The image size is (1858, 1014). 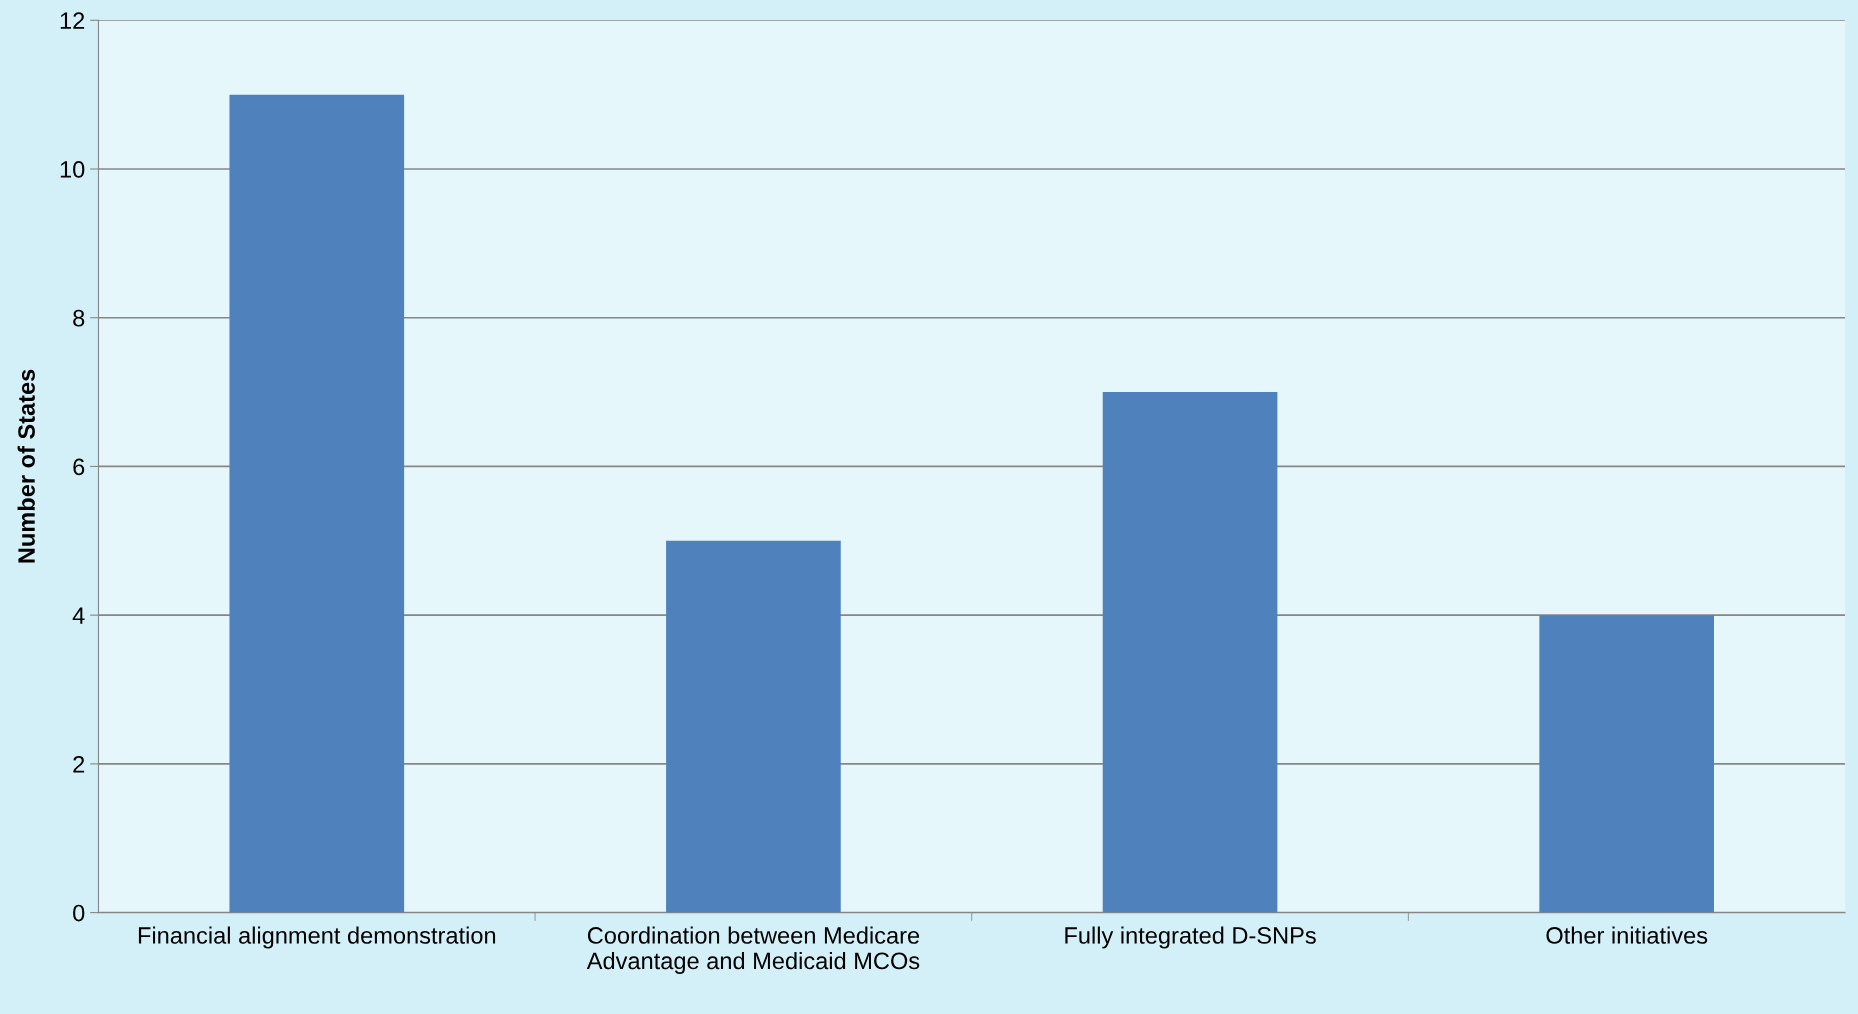 I want to click on y-tick-label: 2, so click(x=79, y=764).